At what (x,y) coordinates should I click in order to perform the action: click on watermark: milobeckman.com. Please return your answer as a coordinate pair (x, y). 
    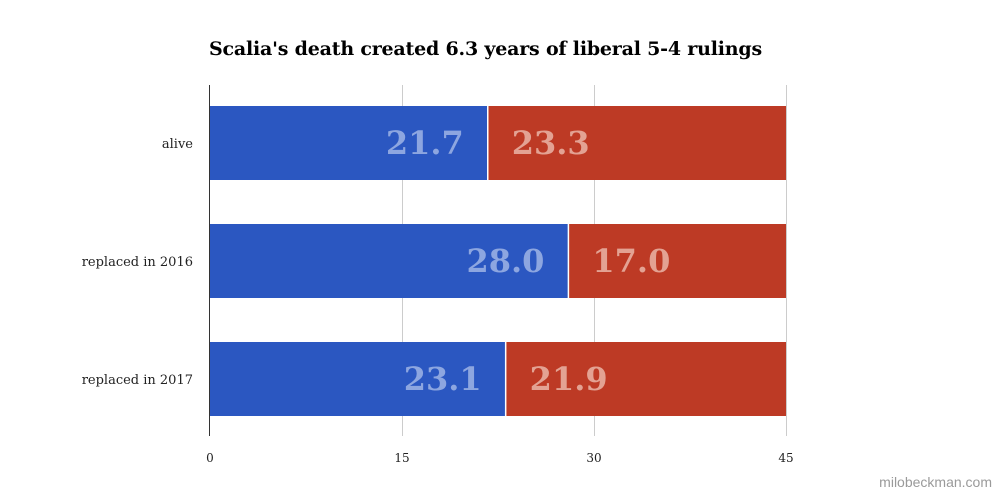
    Looking at the image, I should click on (935, 482).